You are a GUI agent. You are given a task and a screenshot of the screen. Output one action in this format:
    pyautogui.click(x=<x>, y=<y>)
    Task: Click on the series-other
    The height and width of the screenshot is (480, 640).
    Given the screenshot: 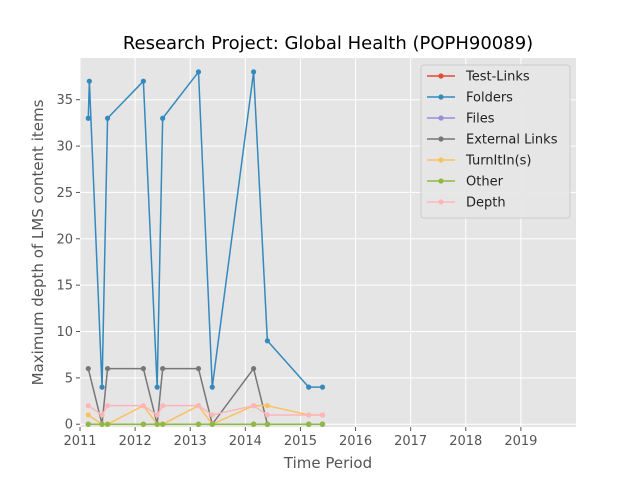 What is the action you would take?
    pyautogui.click(x=205, y=424)
    